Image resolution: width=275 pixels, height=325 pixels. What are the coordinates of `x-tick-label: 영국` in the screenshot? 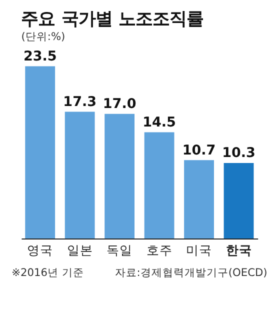 It's located at (40, 250).